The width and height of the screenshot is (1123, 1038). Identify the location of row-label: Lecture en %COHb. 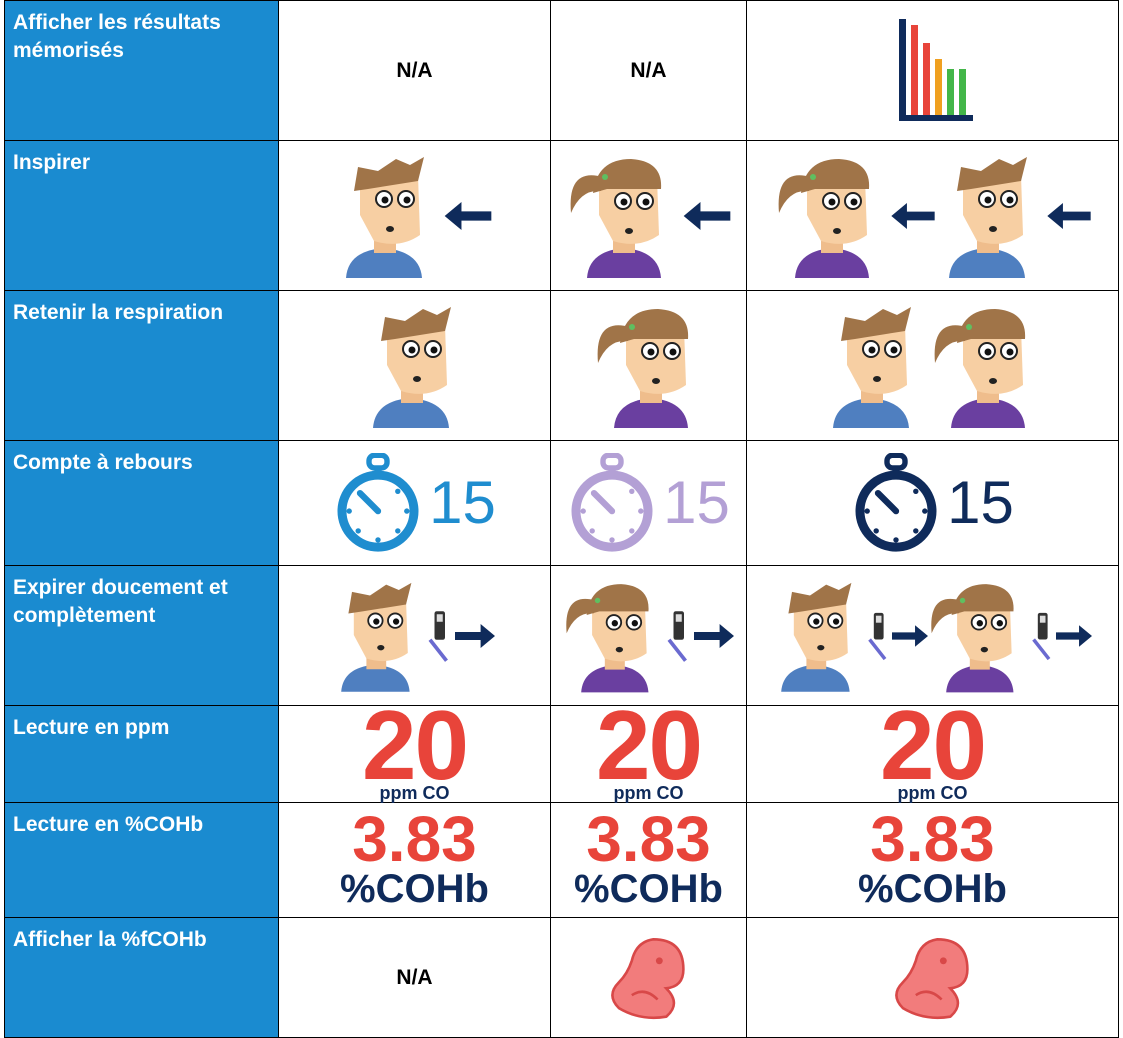
(141, 860).